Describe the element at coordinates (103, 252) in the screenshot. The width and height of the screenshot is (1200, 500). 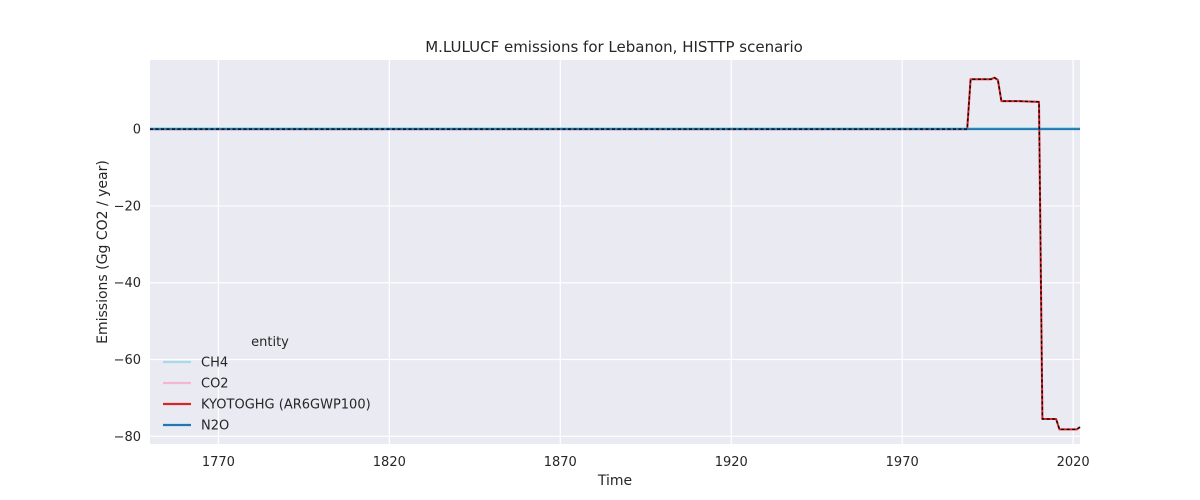
I see `y-axis-label: Emissions (Gg CO2 / year)` at that location.